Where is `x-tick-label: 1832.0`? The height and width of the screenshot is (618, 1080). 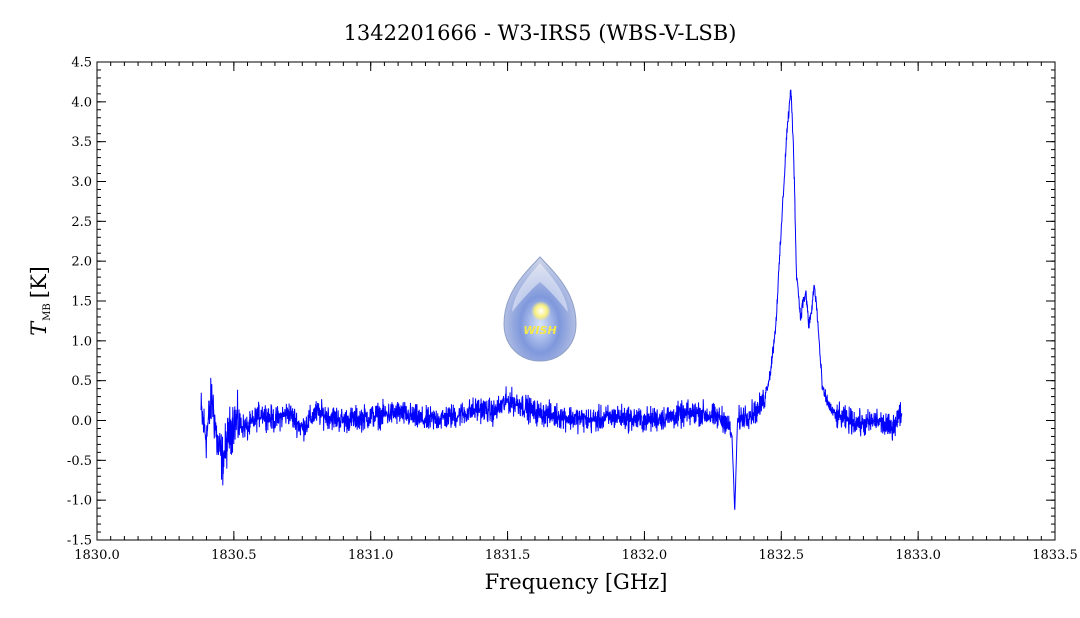 x-tick-label: 1832.0 is located at coordinates (645, 555).